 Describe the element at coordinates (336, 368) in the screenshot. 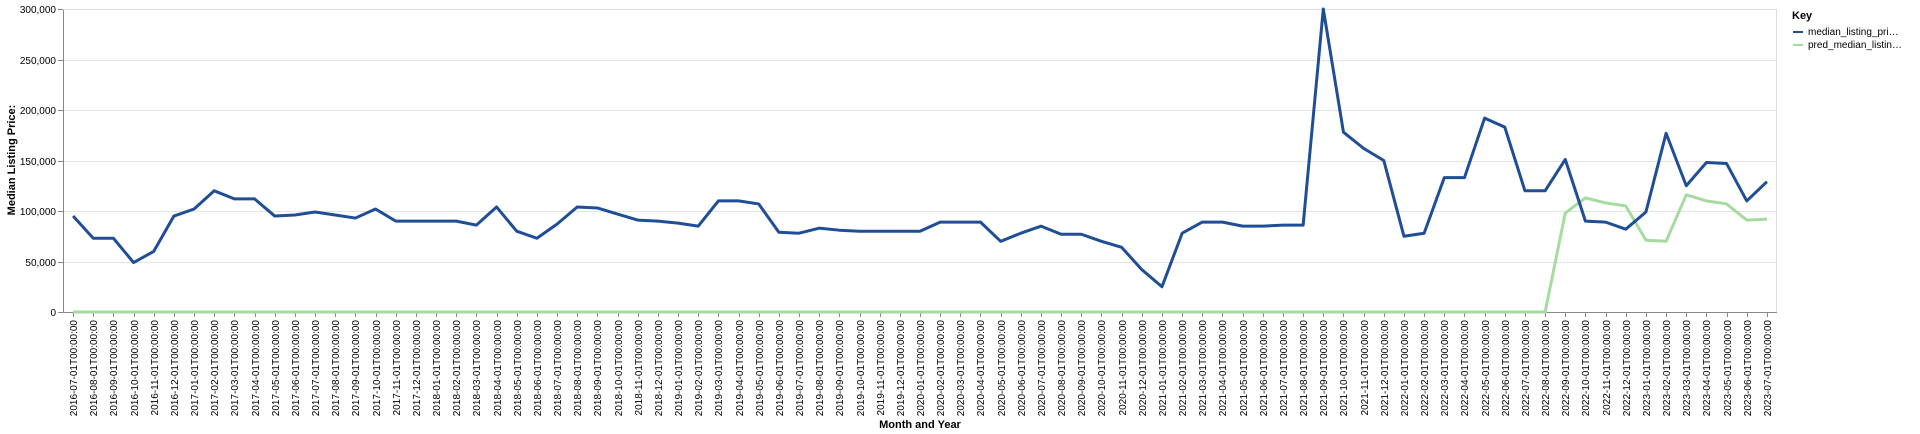

I see `x-tick-label: 2017-08-01T00:00:00` at that location.